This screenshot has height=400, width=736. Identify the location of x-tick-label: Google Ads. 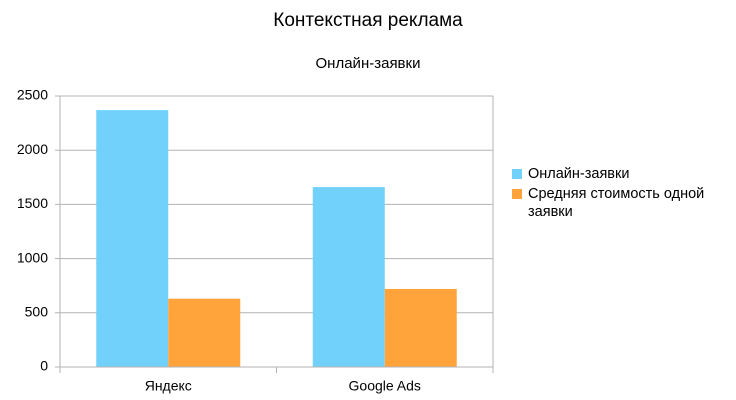
(385, 386).